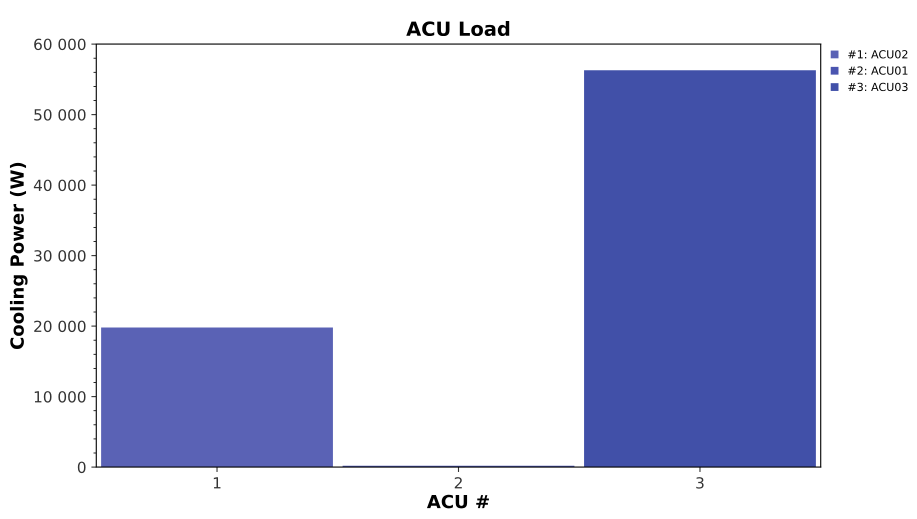 This screenshot has width=917, height=519. Describe the element at coordinates (60, 44) in the screenshot. I see `y-tick-label: 60 000` at that location.